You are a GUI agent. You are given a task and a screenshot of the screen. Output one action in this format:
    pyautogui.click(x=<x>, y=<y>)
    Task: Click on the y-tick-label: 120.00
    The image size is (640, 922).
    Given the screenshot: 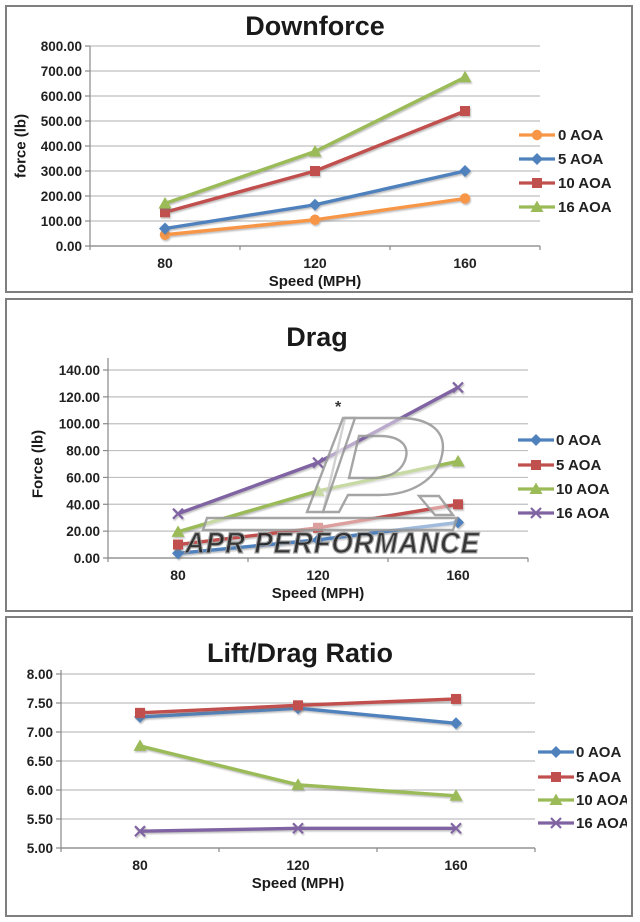 What is the action you would take?
    pyautogui.click(x=79, y=397)
    